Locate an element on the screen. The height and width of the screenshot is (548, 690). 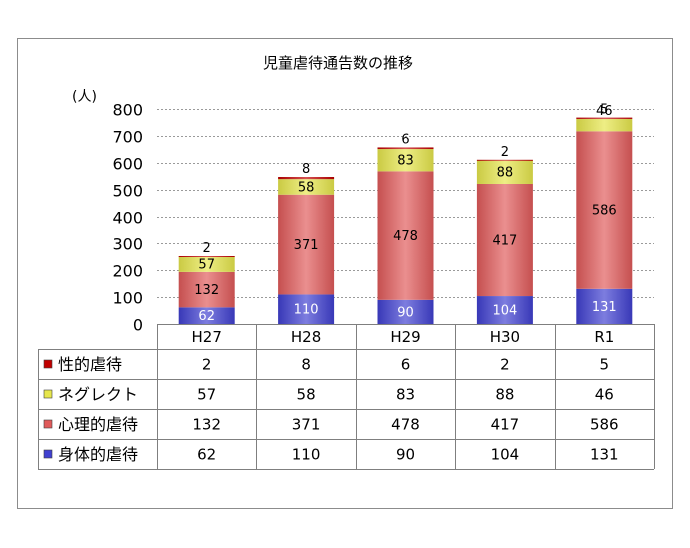
y-tick-label: 200 is located at coordinates (127, 271).